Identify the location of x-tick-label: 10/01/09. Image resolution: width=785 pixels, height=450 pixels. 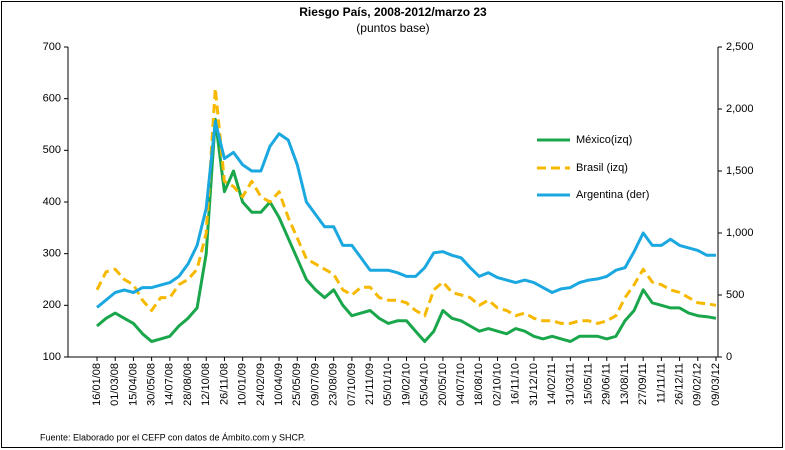
(243, 384).